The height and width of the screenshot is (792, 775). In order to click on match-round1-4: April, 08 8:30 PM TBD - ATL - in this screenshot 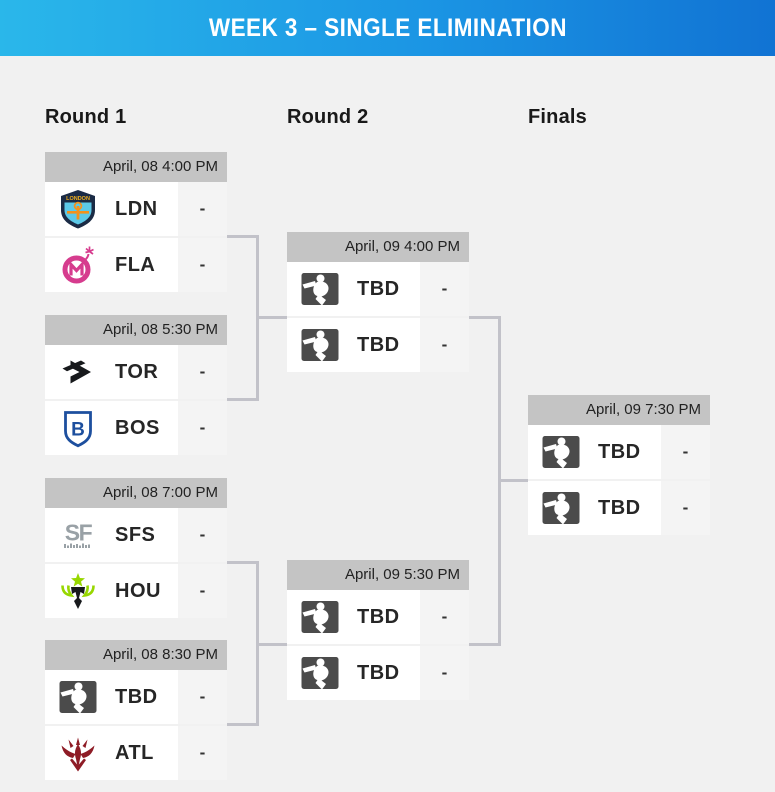, I will do `click(136, 710)`.